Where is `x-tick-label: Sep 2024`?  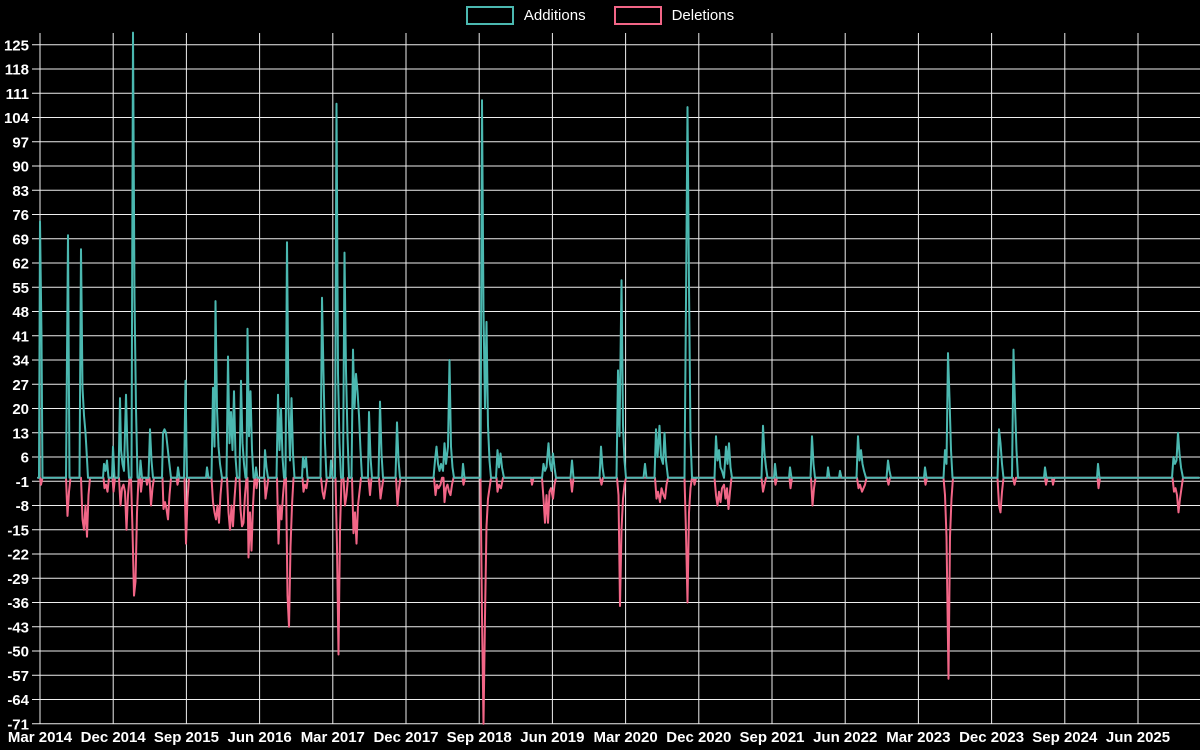 x-tick-label: Sep 2024 is located at coordinates (1065, 737).